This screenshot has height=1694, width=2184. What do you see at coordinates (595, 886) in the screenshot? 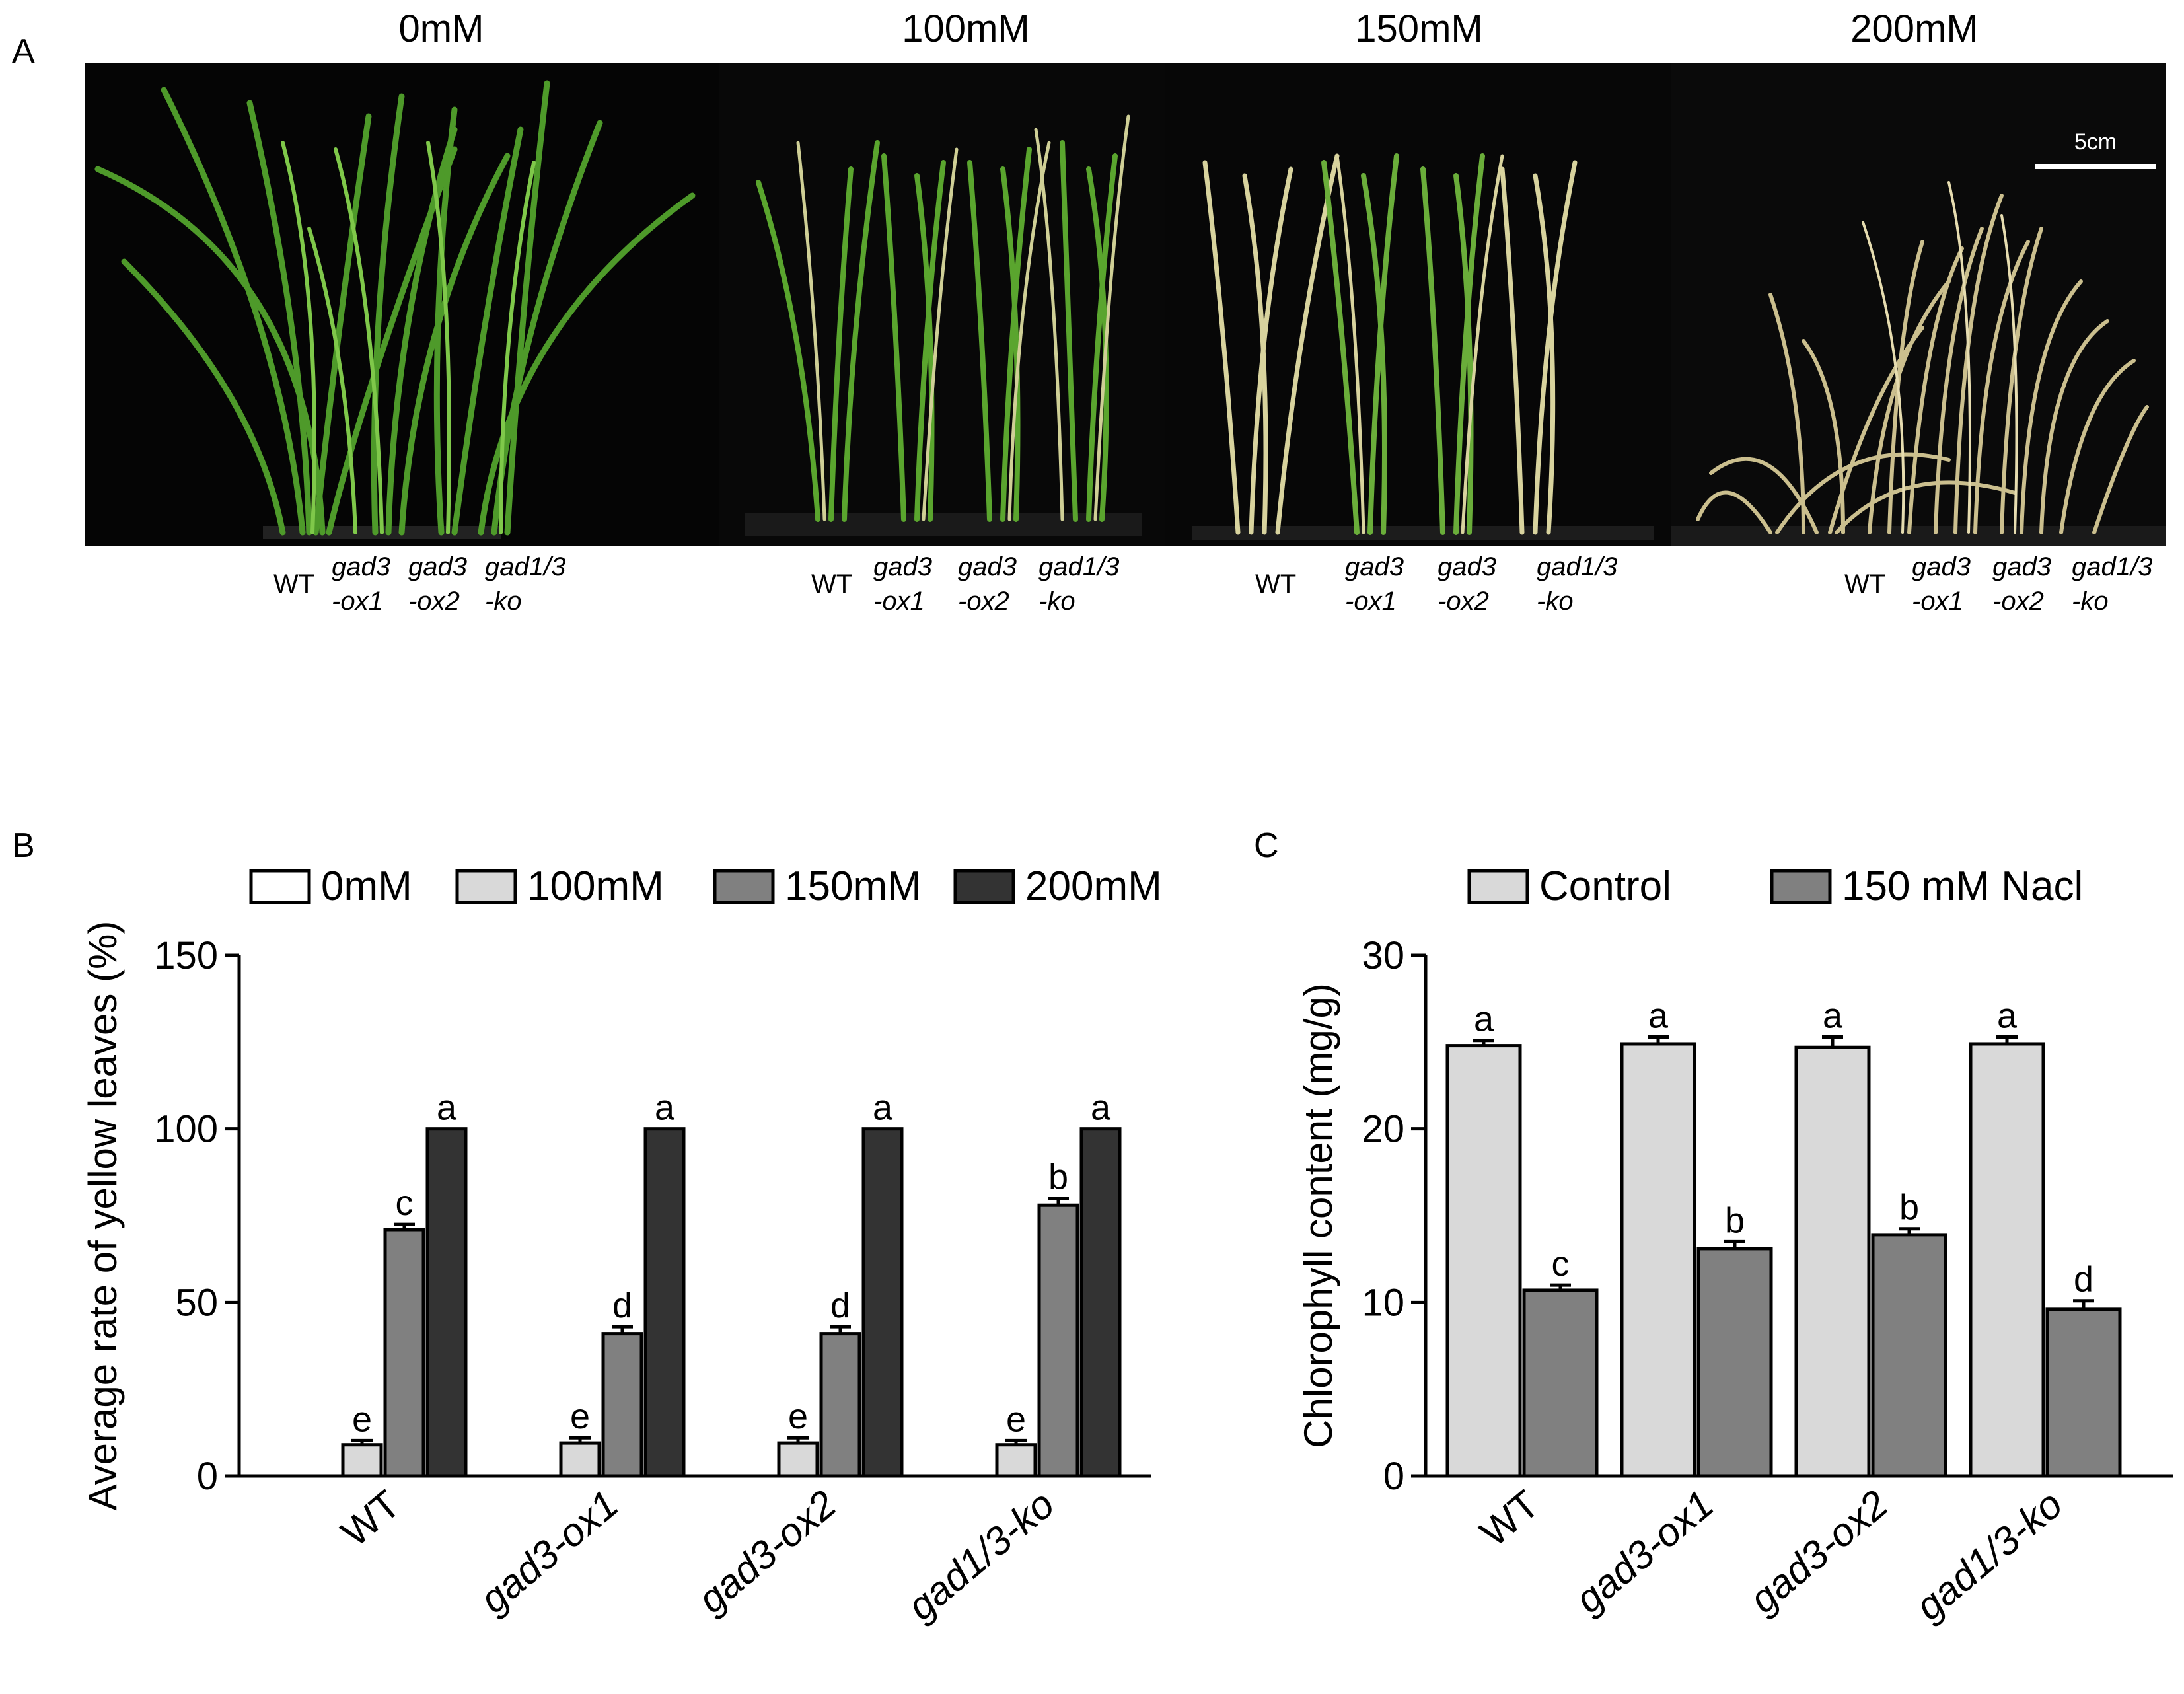
I see `legend-label-100mM: 100mM` at bounding box center [595, 886].